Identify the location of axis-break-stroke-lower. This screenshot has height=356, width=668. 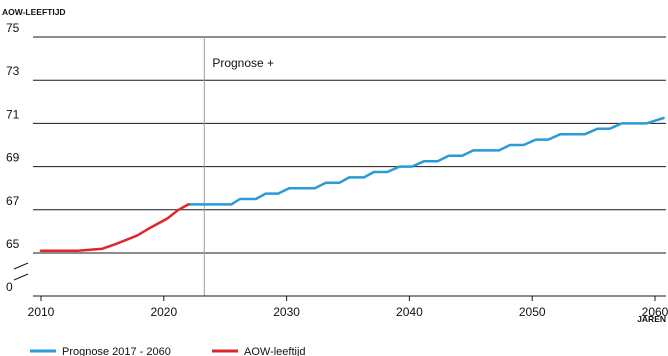
(21, 277).